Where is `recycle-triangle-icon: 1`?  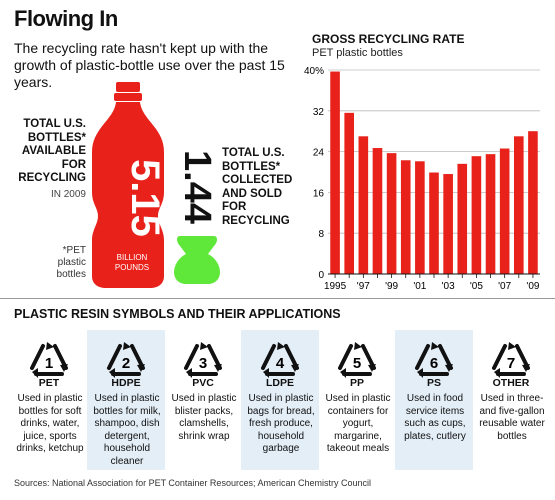
recycle-triangle-icon: 1 is located at coordinates (49, 360).